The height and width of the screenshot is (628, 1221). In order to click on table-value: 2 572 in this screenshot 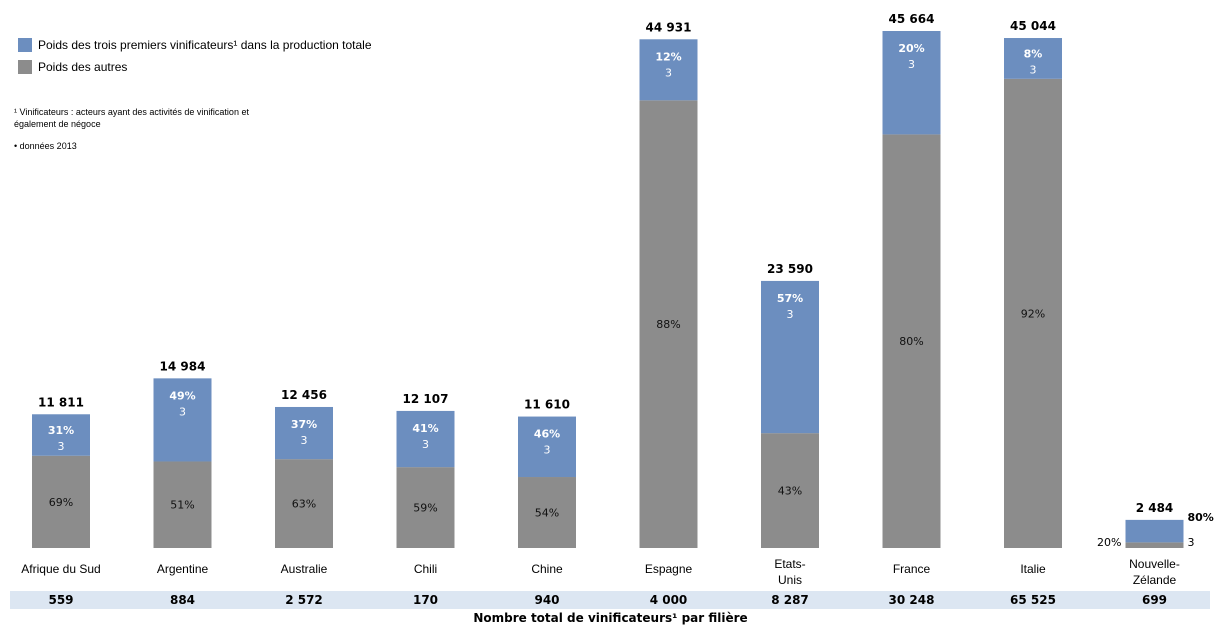, I will do `click(304, 600)`.